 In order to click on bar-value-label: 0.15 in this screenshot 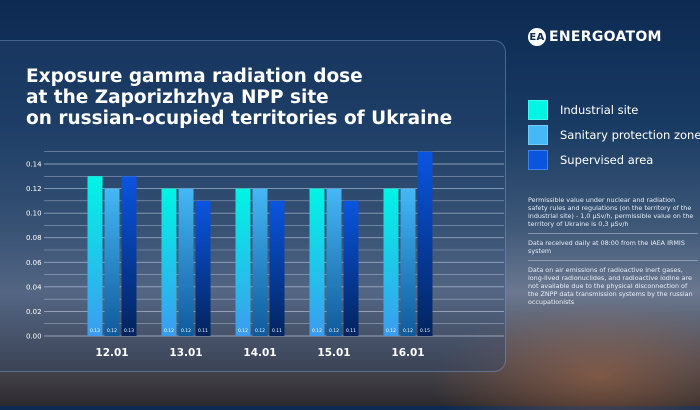, I will do `click(425, 331)`.